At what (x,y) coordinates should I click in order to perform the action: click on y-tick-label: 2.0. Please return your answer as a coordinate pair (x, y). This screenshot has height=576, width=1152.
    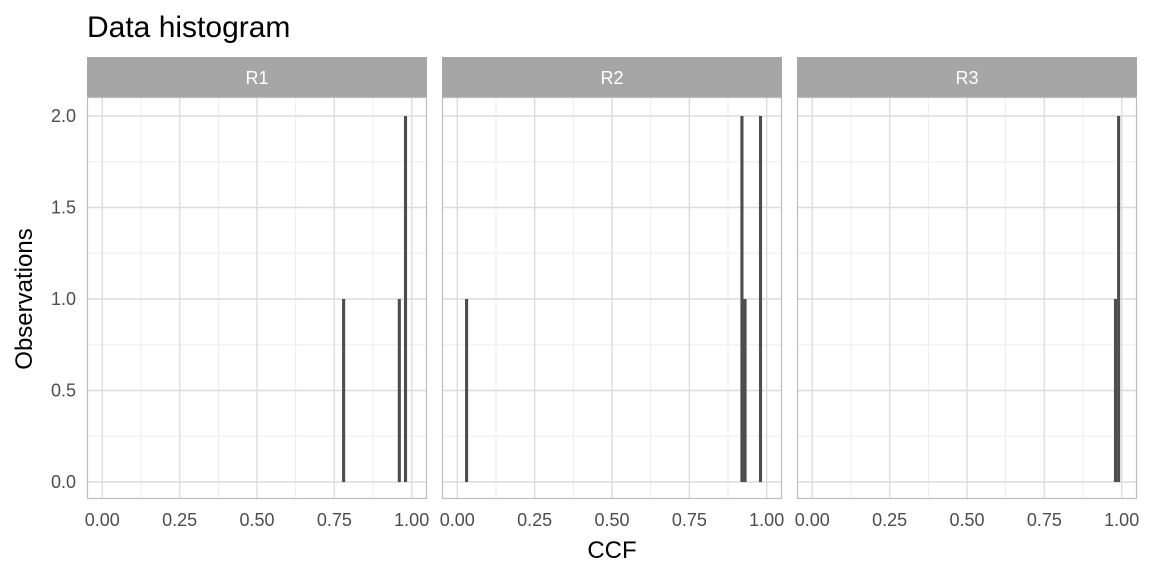
    Looking at the image, I should click on (63, 116).